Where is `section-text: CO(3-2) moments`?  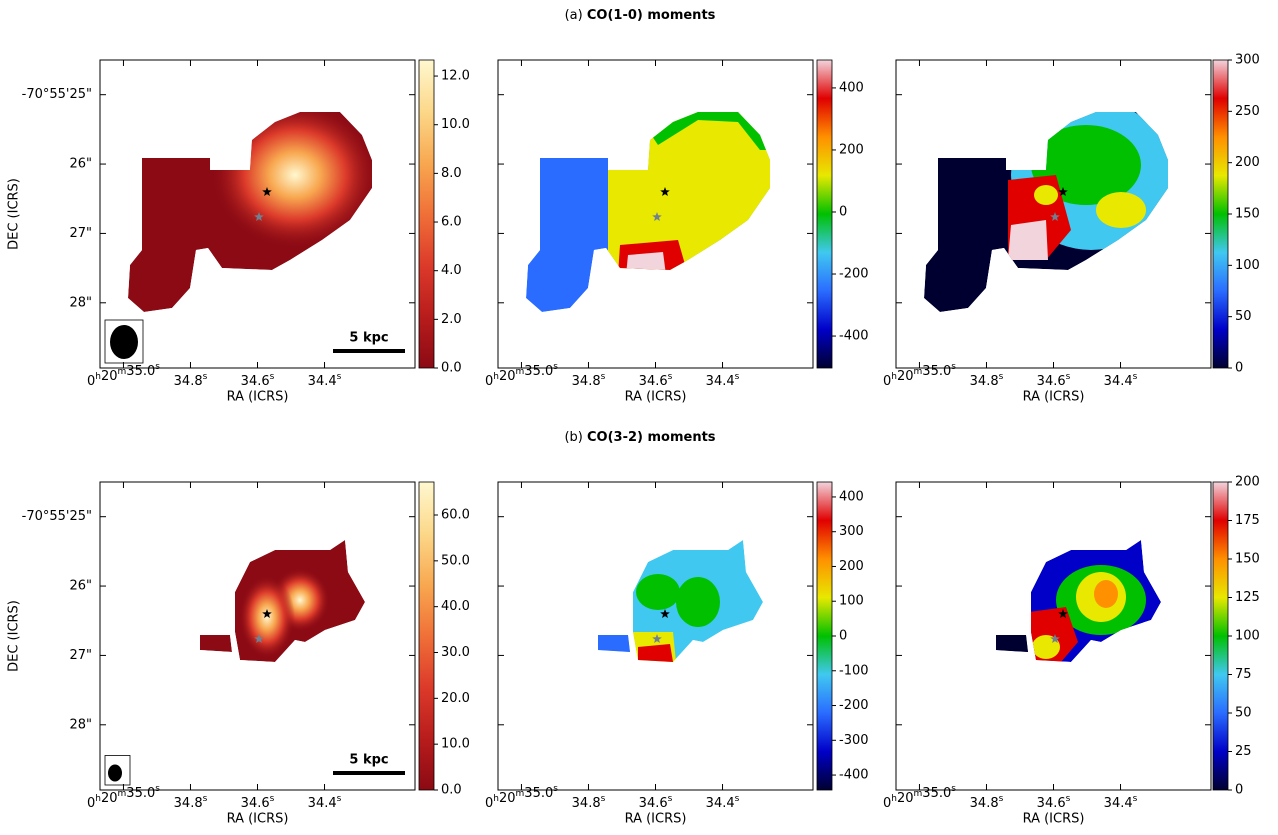
section-text: CO(3-2) moments is located at coordinates (651, 437).